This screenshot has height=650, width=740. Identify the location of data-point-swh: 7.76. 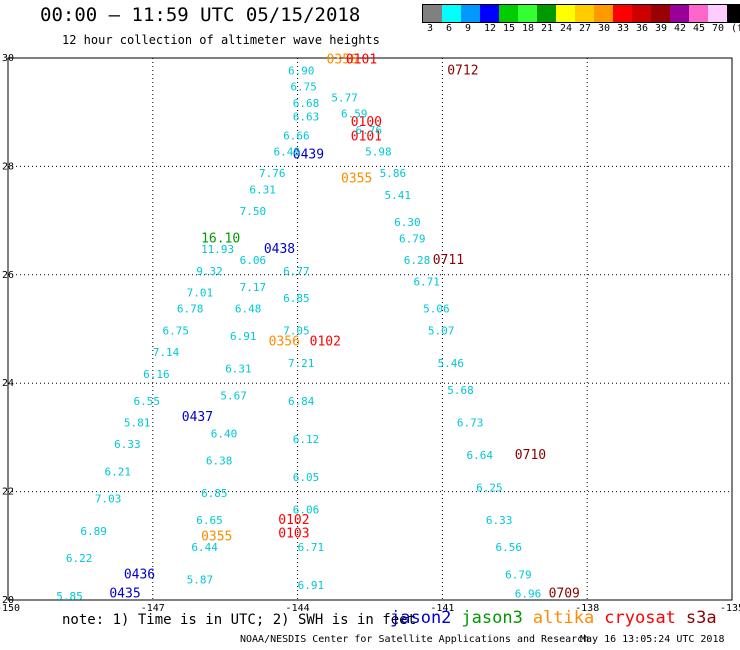
(272, 173).